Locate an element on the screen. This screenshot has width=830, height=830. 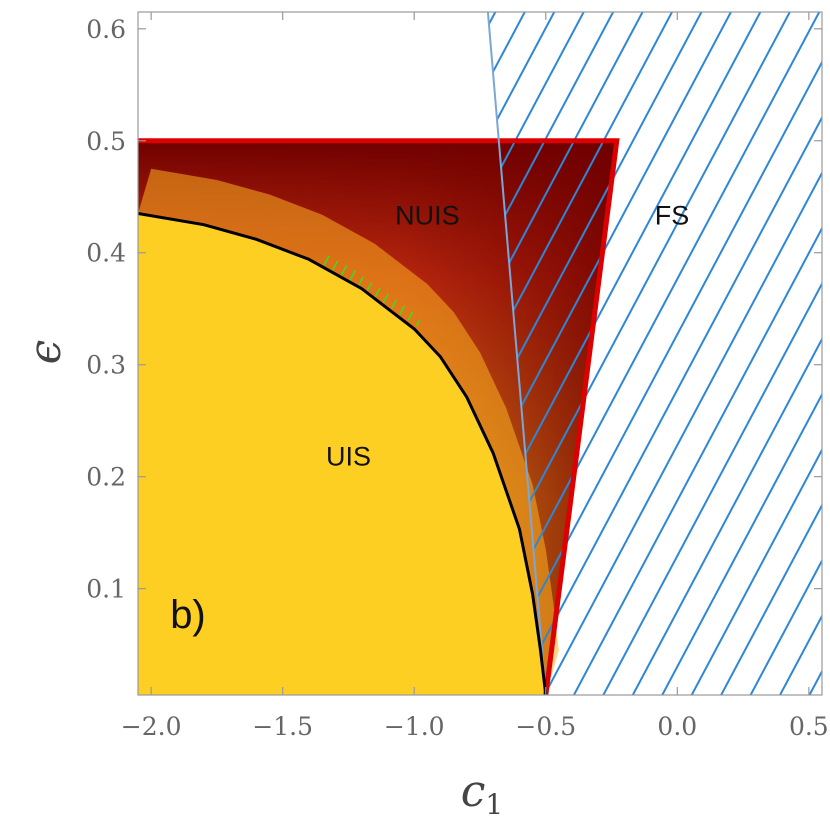
y-tick-label: 0.1 is located at coordinates (106, 589).